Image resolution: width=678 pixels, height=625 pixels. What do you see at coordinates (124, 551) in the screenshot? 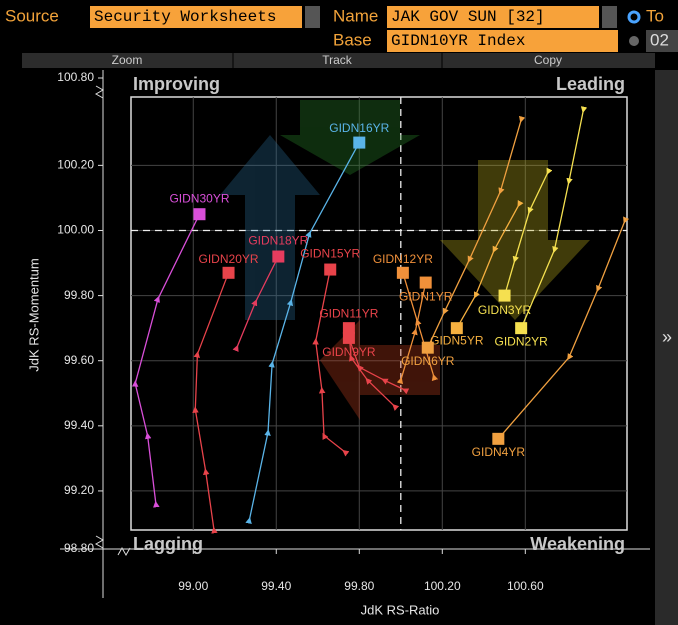
I see `x-break` at bounding box center [124, 551].